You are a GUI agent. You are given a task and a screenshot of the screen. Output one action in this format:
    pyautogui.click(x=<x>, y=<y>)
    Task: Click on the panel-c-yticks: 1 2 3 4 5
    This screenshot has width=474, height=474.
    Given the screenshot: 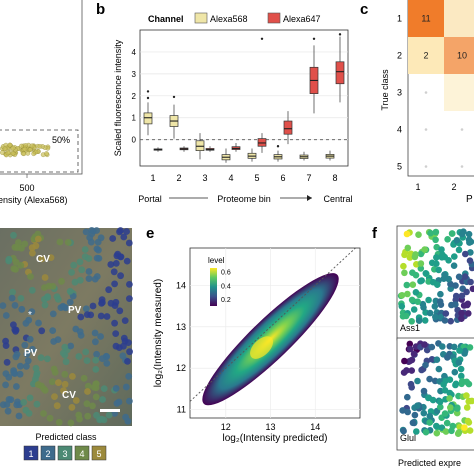 What is the action you would take?
    pyautogui.click(x=399, y=93)
    